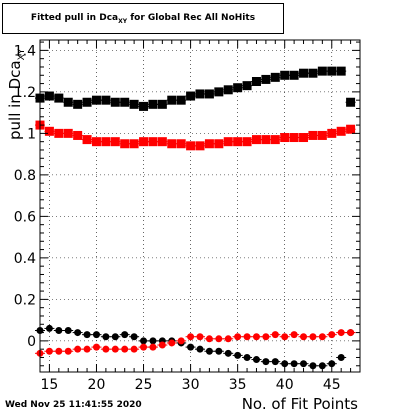  I want to click on y-tick-label: 0.4, so click(25, 259).